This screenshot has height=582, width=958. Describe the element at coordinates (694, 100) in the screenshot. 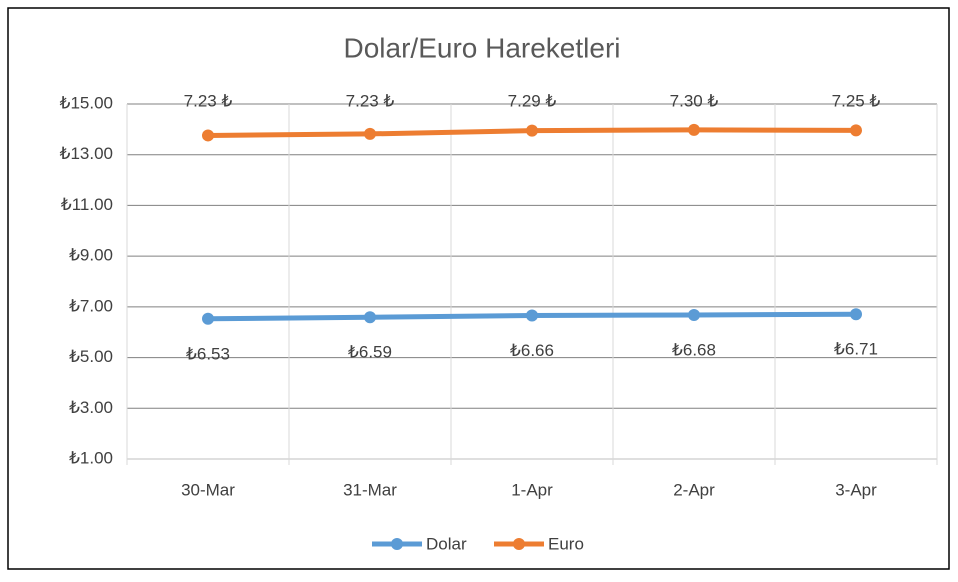

I see `data-label: 7.30 ₺` at that location.